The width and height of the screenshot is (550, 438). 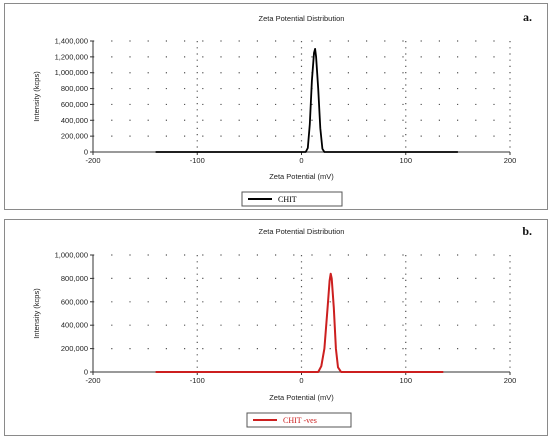 I want to click on chart-a-ylabel: Intensity (kcps), so click(x=36, y=96).